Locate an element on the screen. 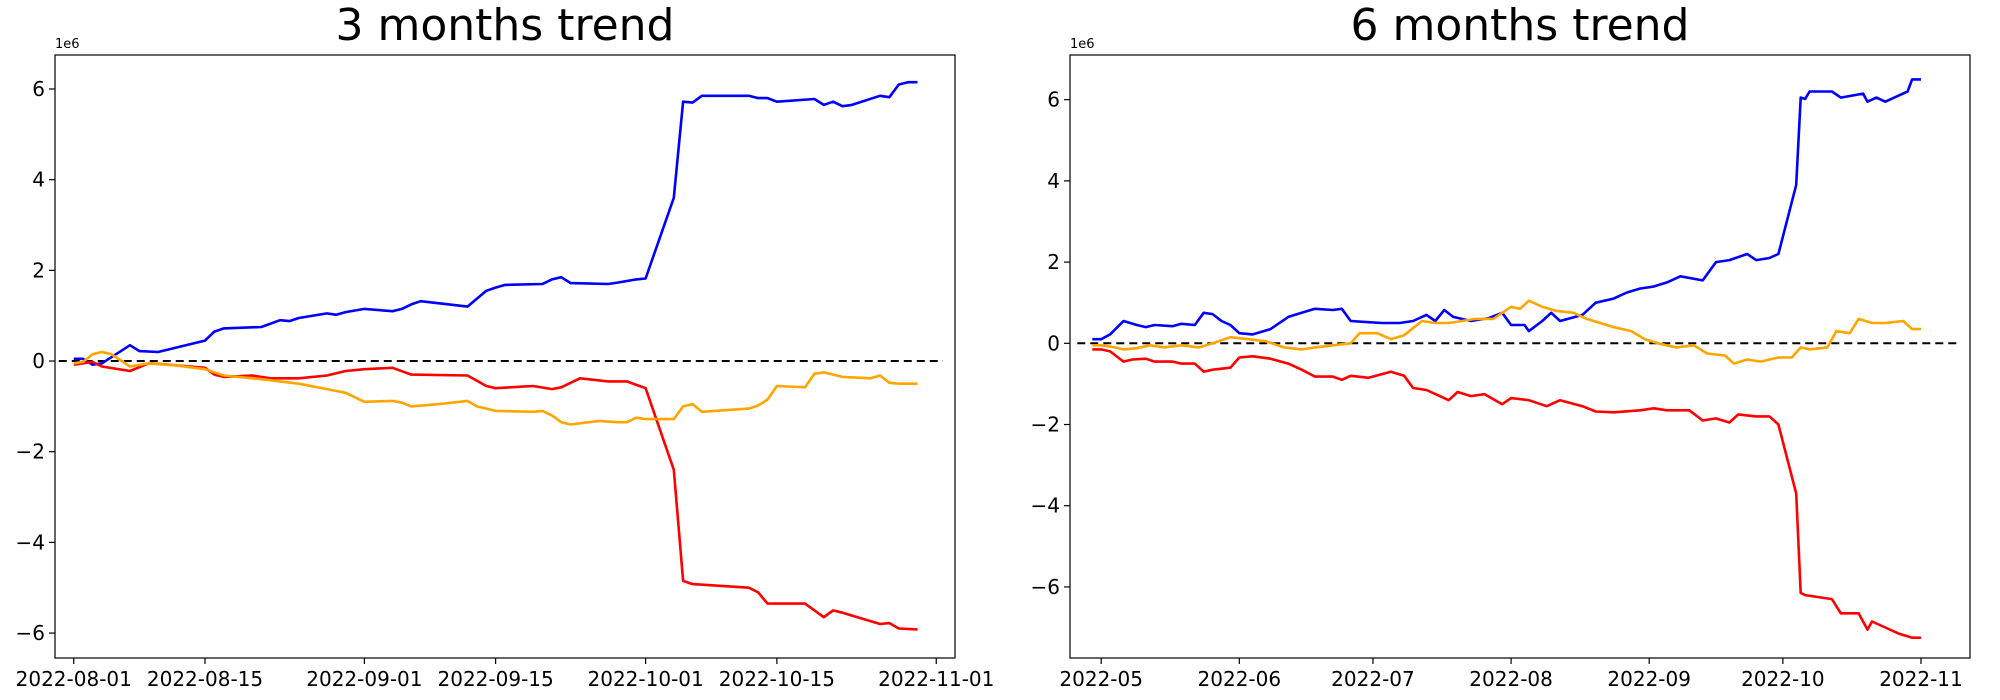 The image size is (2000, 700). x-tick-label: 2022-08-01 is located at coordinates (74, 679).